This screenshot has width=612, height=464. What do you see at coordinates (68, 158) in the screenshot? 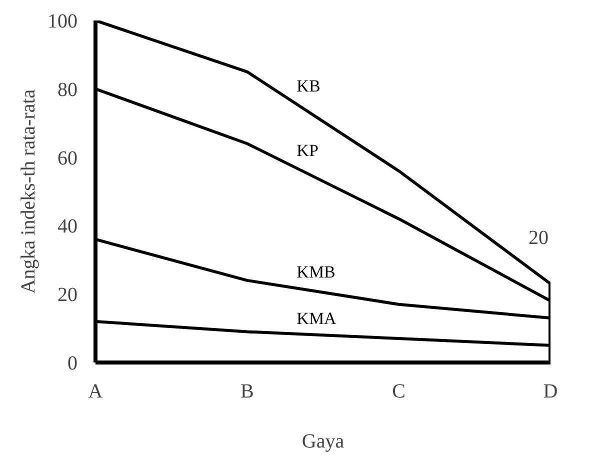
I see `y-tick-label: 60` at bounding box center [68, 158].